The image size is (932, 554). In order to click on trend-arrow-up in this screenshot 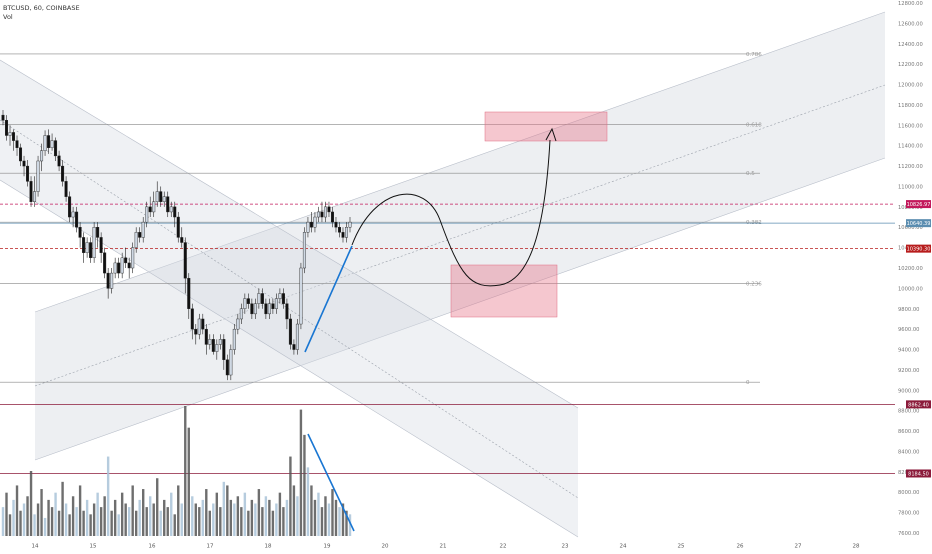, I will do `click(328, 299)`.